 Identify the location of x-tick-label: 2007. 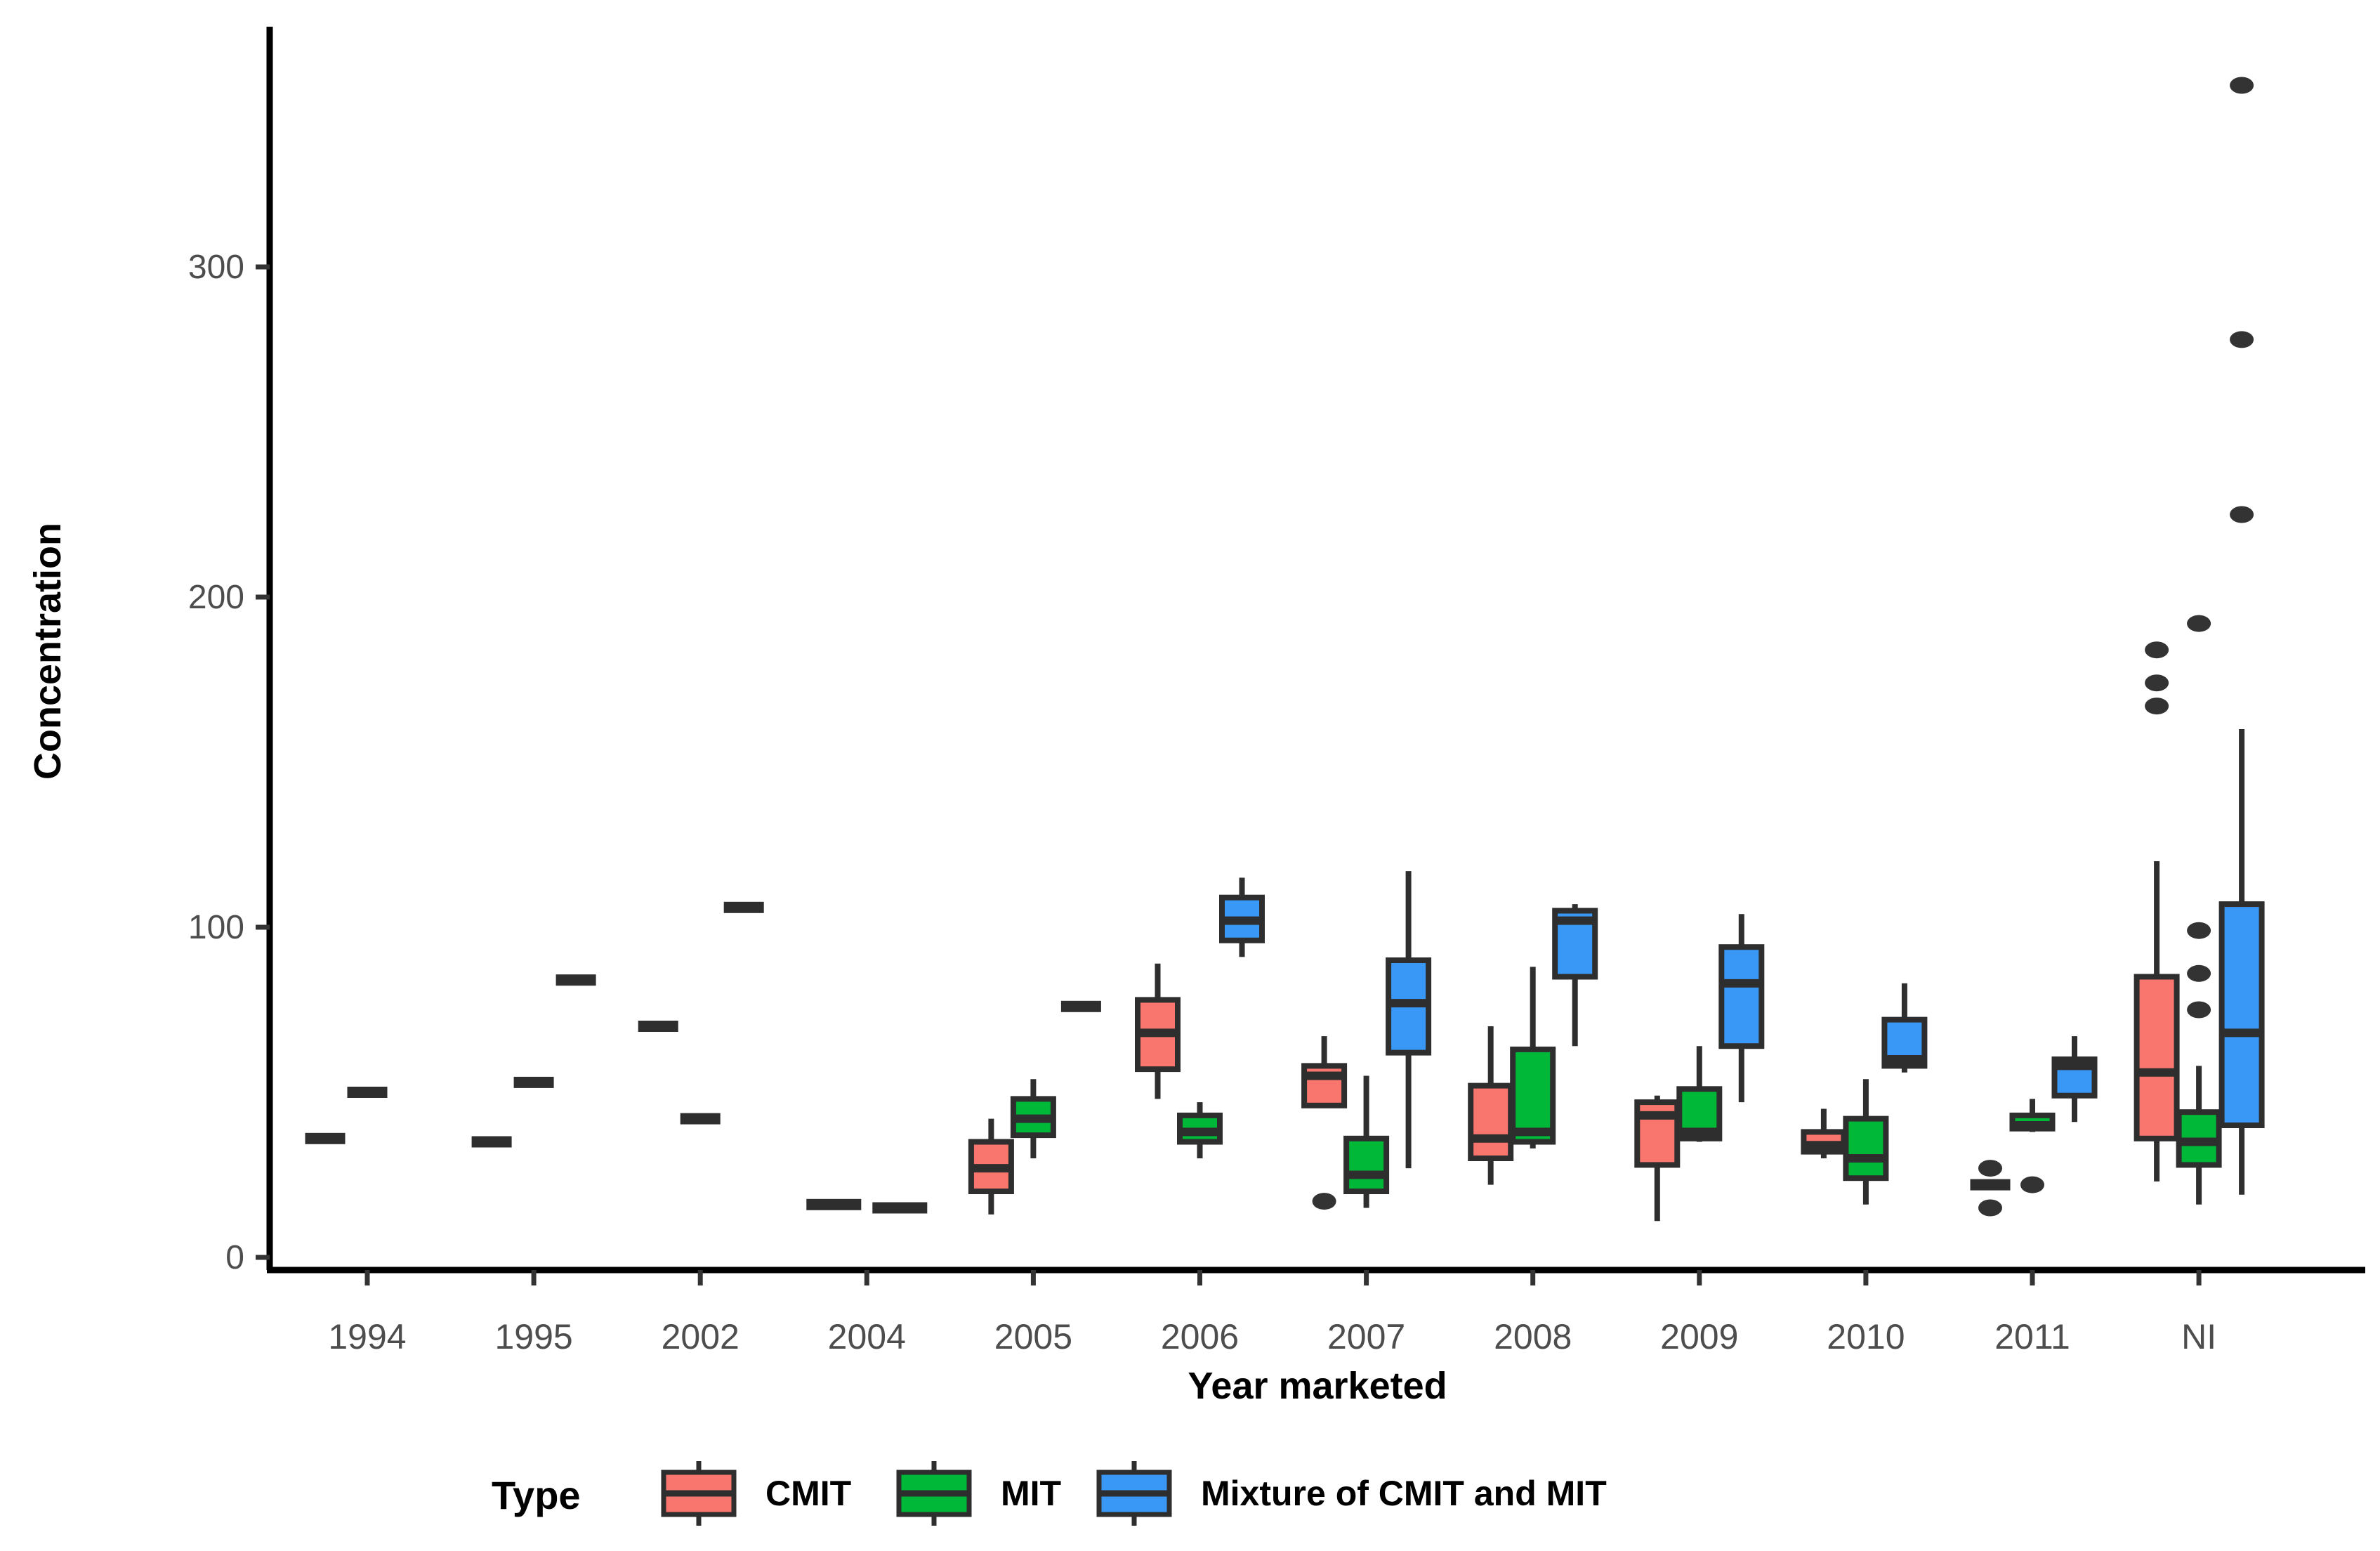
(1366, 1336).